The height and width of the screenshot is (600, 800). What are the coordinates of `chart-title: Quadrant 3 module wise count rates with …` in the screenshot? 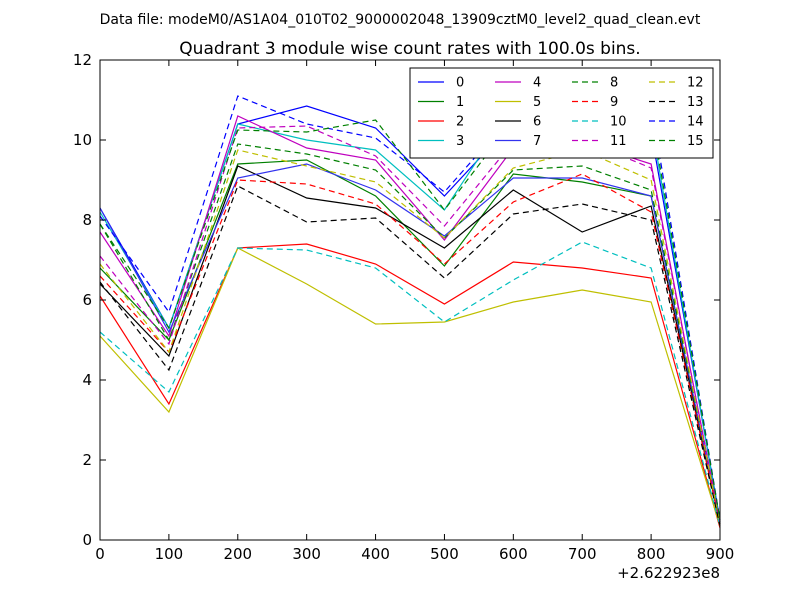 It's located at (409, 49).